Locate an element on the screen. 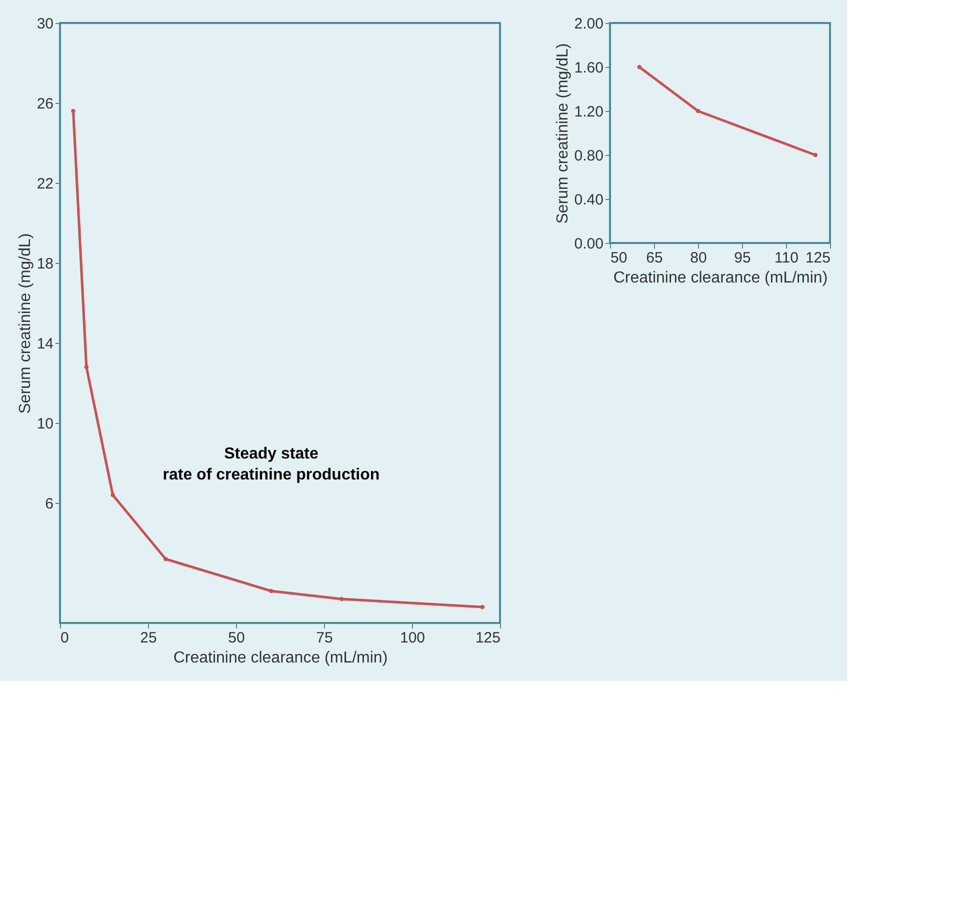  annotation: rate of creatinine production is located at coordinates (271, 475).